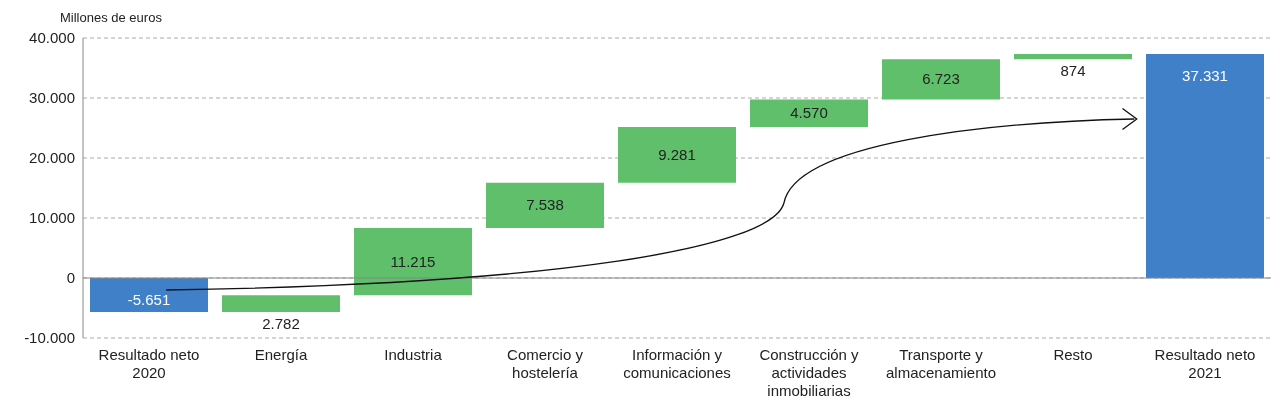 This screenshot has width=1281, height=419. I want to click on data-label: 9.281, so click(677, 154).